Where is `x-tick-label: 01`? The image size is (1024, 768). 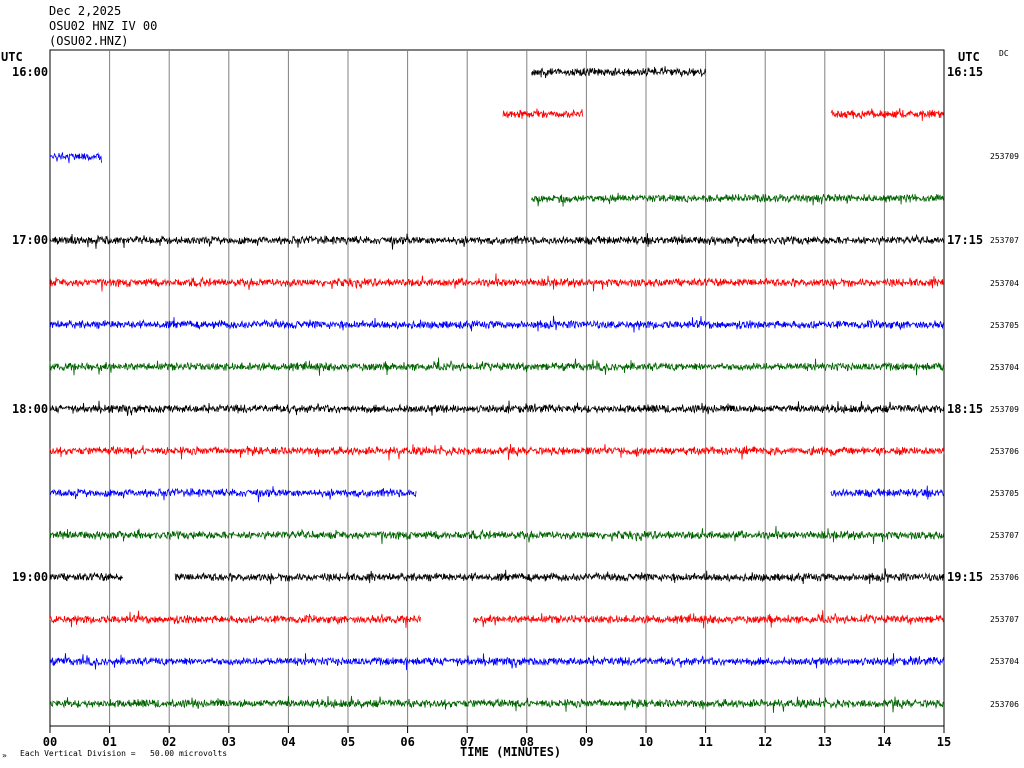
x-tick-label: 01 is located at coordinates (109, 742).